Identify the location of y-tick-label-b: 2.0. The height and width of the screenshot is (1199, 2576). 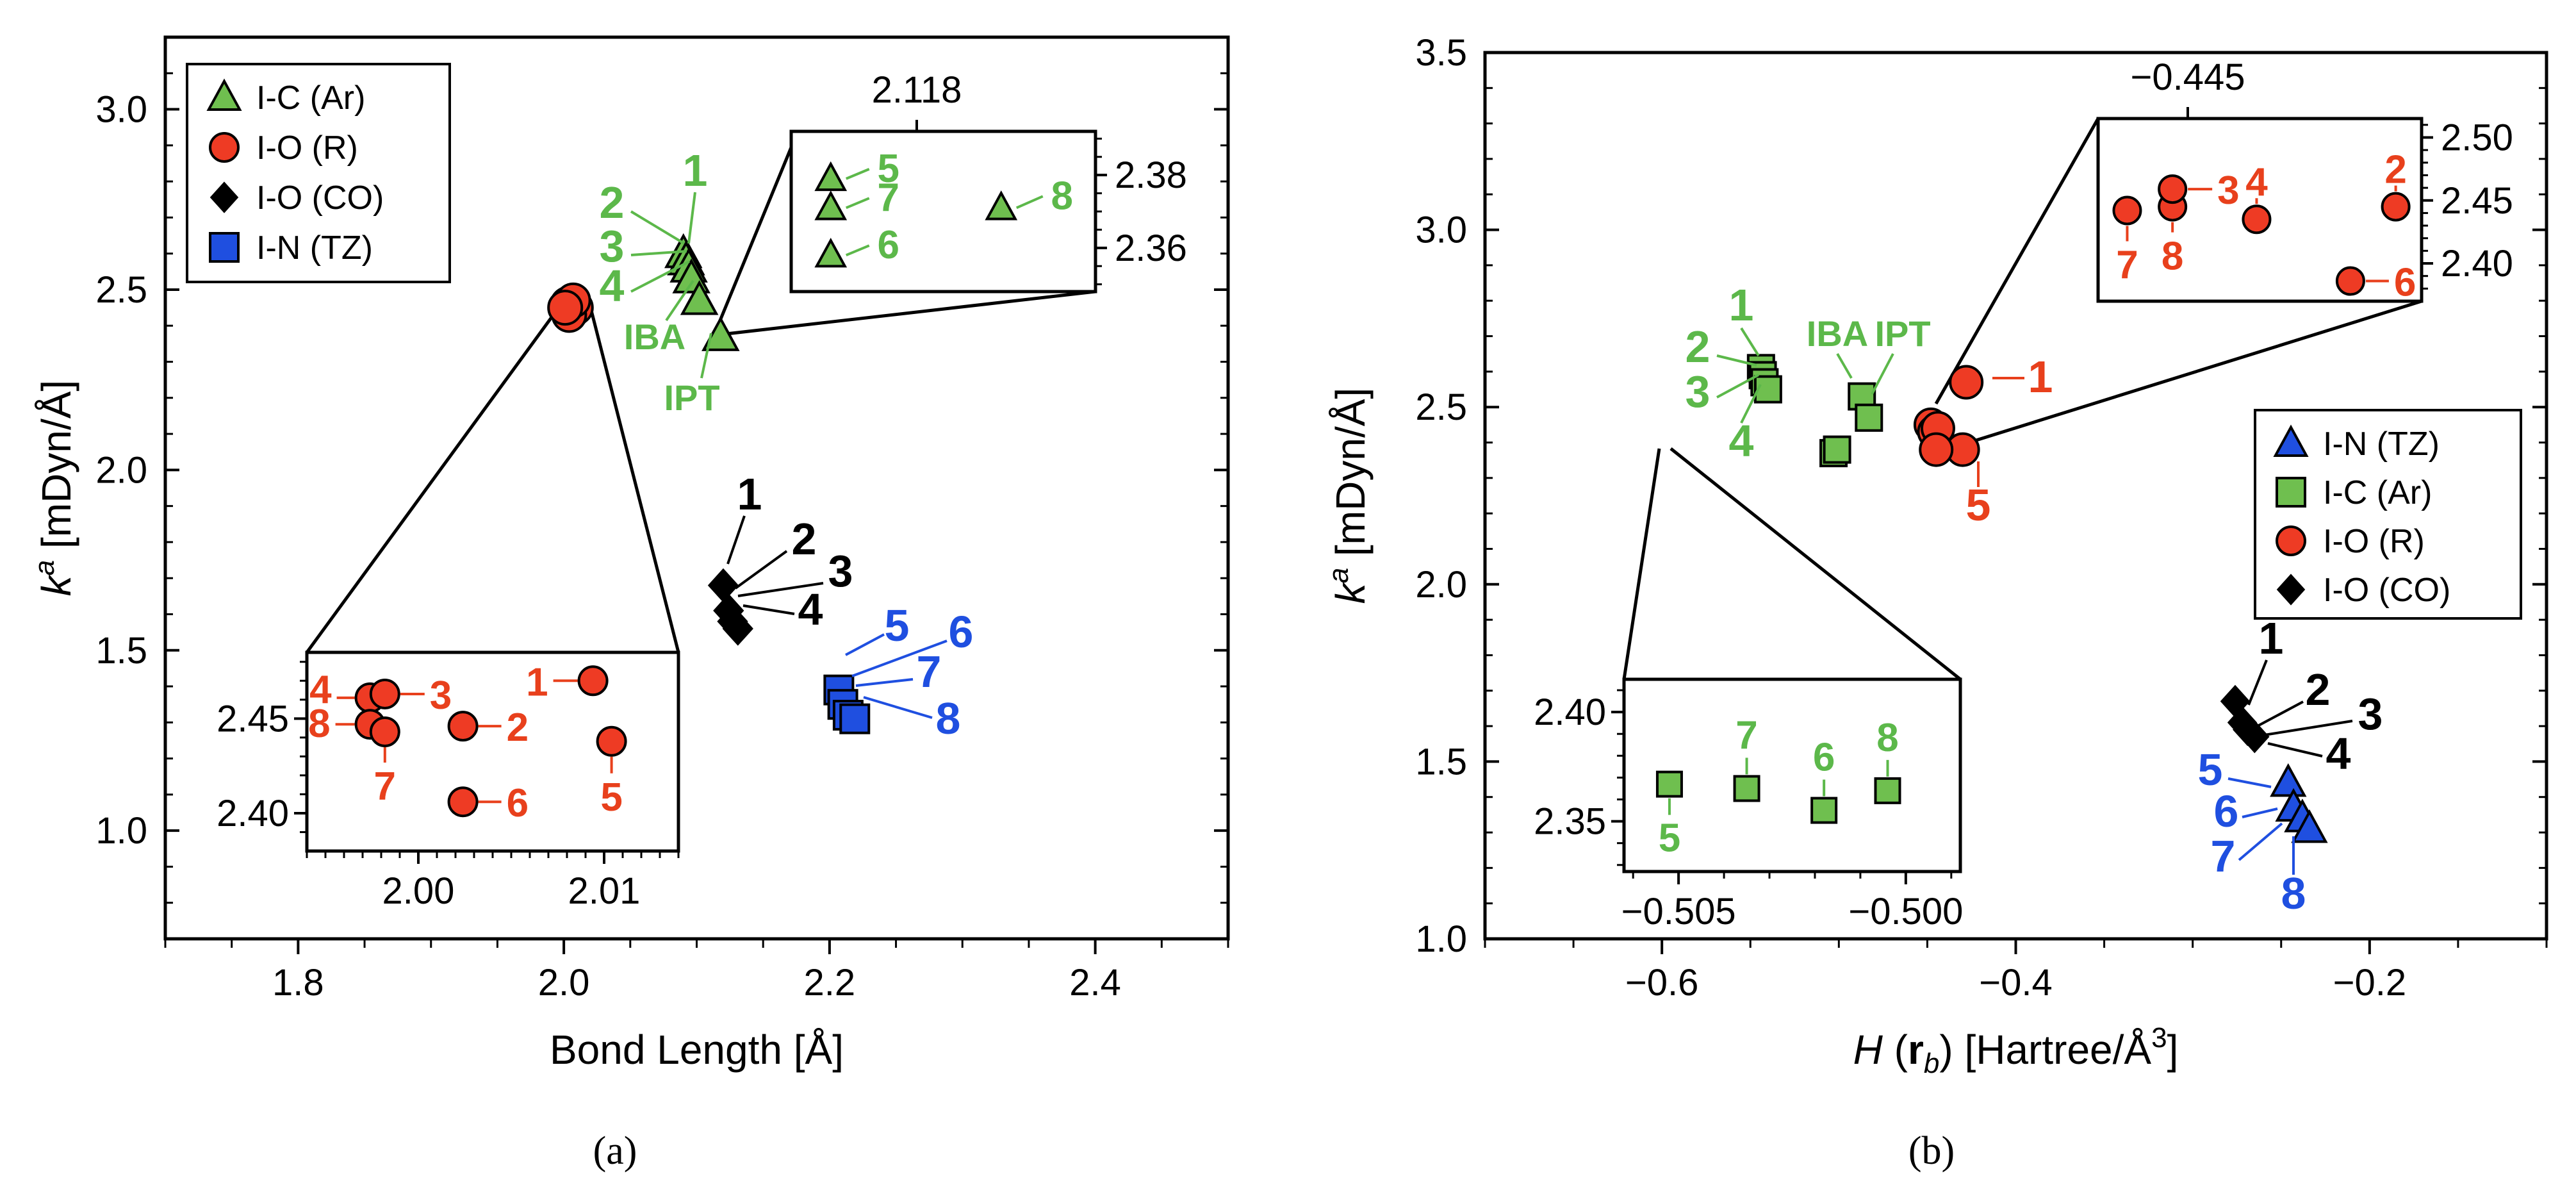
(1441, 585).